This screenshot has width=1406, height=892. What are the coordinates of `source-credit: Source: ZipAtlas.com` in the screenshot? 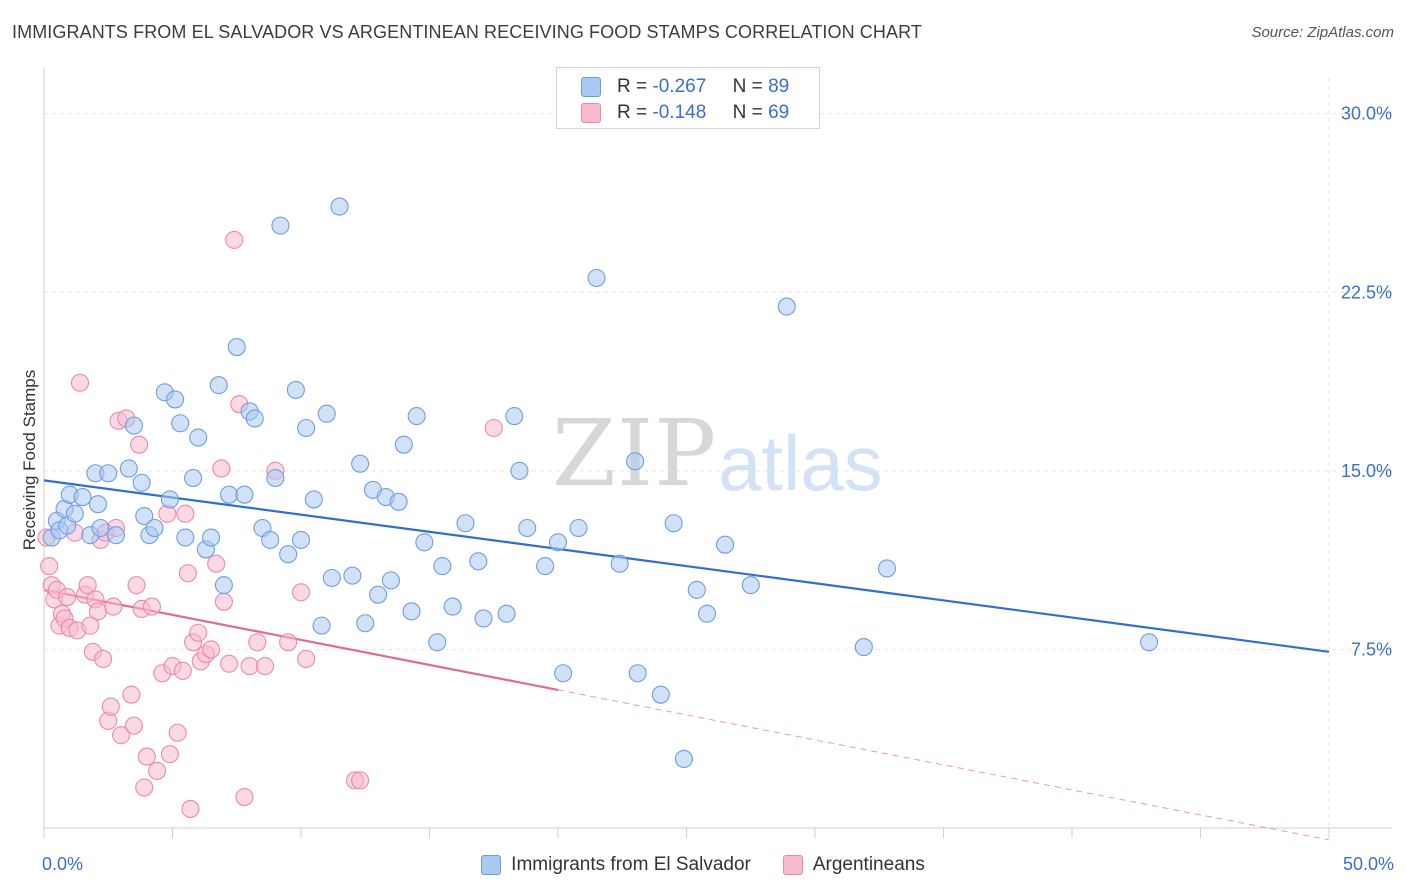 It's located at (1322, 32).